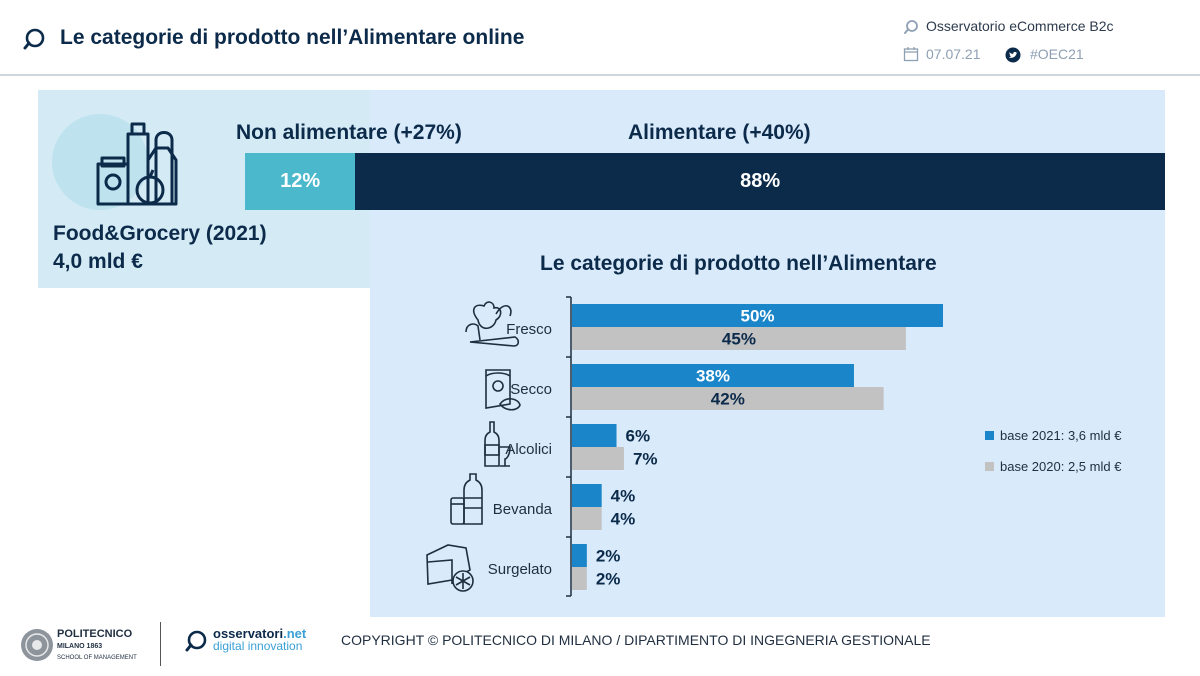 Image resolution: width=1200 pixels, height=676 pixels. What do you see at coordinates (37, 645) in the screenshot?
I see `politecnico-seal-icon` at bounding box center [37, 645].